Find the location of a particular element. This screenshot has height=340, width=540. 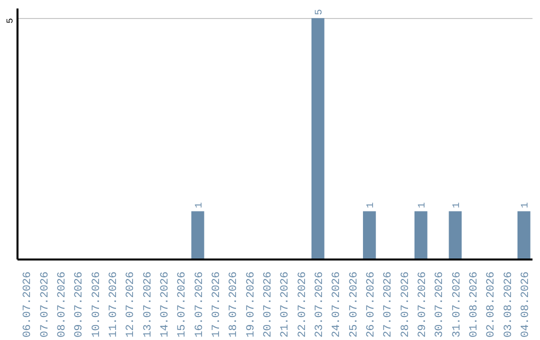

x-tick-label: 21.07.2026 is located at coordinates (286, 304).